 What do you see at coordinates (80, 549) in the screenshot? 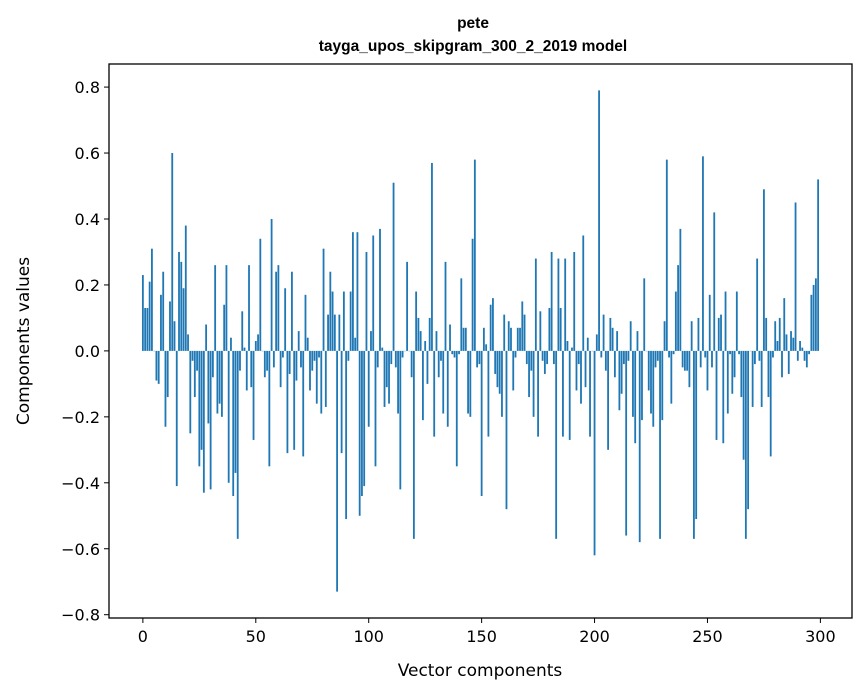
I see `y-tick-label: −0.6` at bounding box center [80, 549].